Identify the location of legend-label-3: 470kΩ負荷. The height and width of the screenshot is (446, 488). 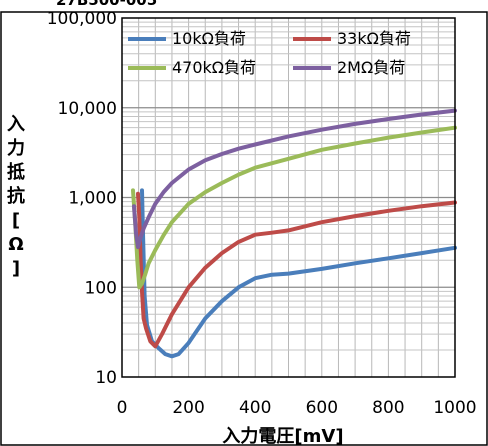
(214, 67).